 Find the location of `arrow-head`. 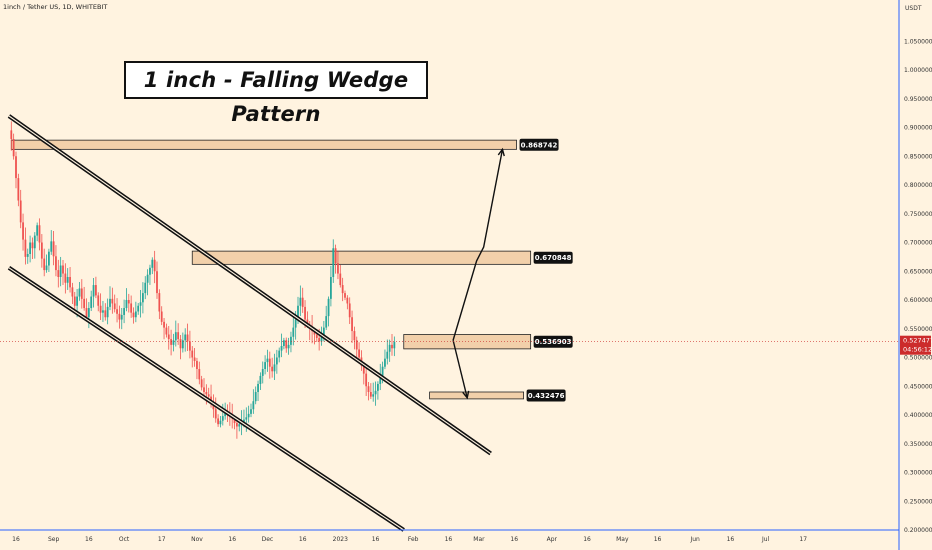

arrow-head is located at coordinates (501, 152).